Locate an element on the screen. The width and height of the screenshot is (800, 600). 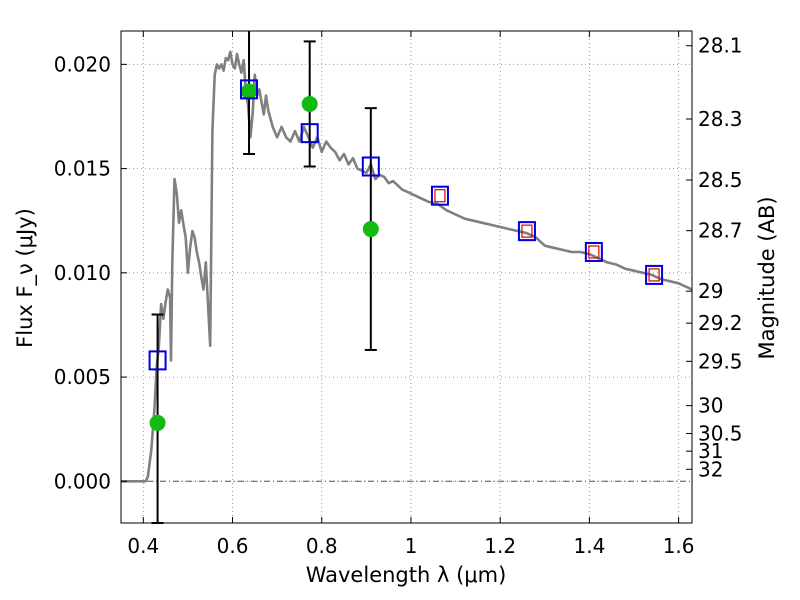
x-tick-label: 1.6 is located at coordinates (679, 546).